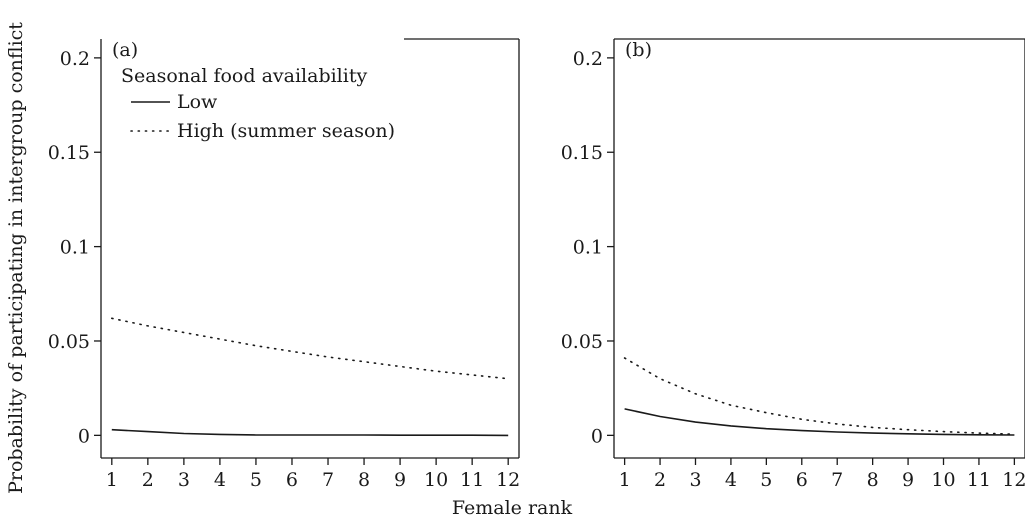 Image resolution: width=1025 pixels, height=521 pixels. Describe the element at coordinates (731, 480) in the screenshot. I see `x-tick-label-b-3: 4` at that location.